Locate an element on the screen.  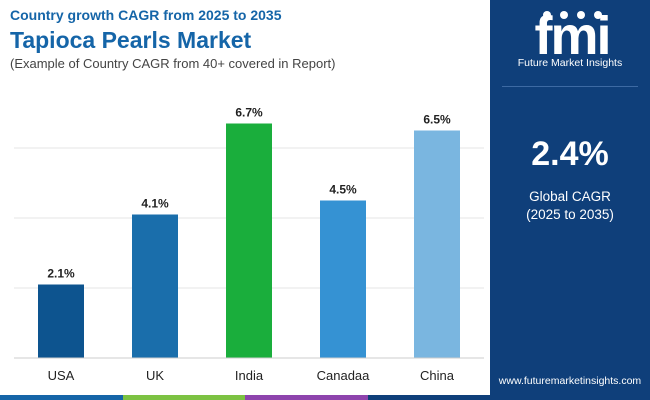
chart-kicker: Country growth CAGR from 2025 to 2035 is located at coordinates (146, 15).